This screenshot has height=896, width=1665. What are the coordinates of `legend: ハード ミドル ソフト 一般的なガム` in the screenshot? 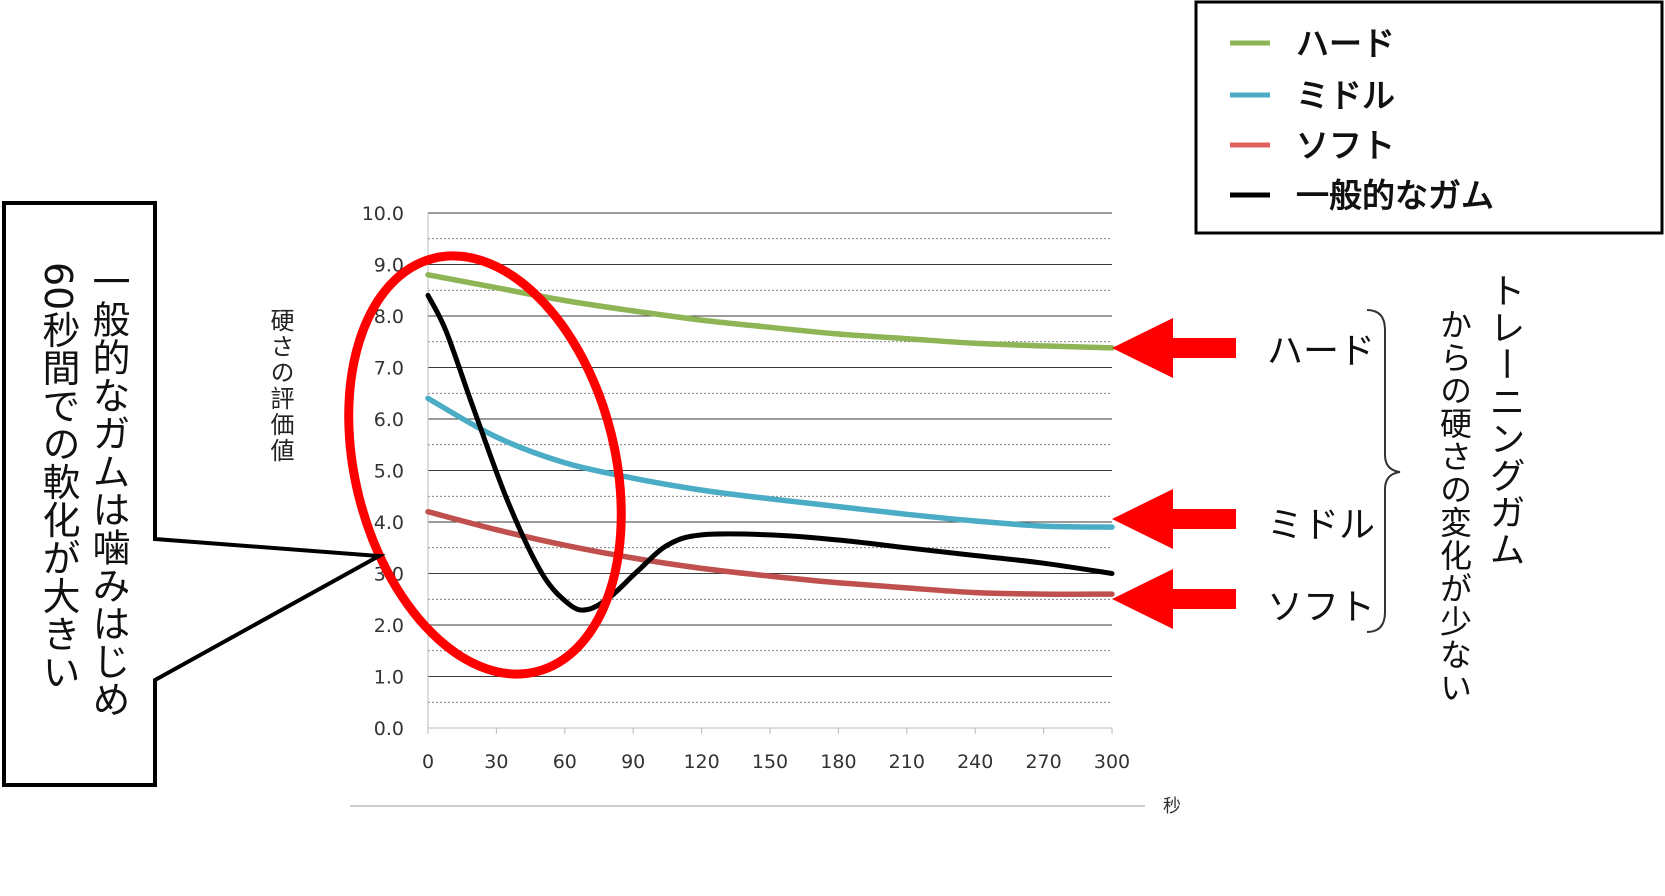 It's located at (1429, 117).